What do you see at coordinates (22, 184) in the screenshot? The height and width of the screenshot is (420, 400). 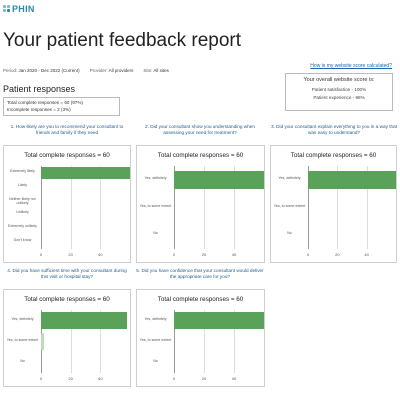 I see `category-label: Likely` at bounding box center [22, 184].